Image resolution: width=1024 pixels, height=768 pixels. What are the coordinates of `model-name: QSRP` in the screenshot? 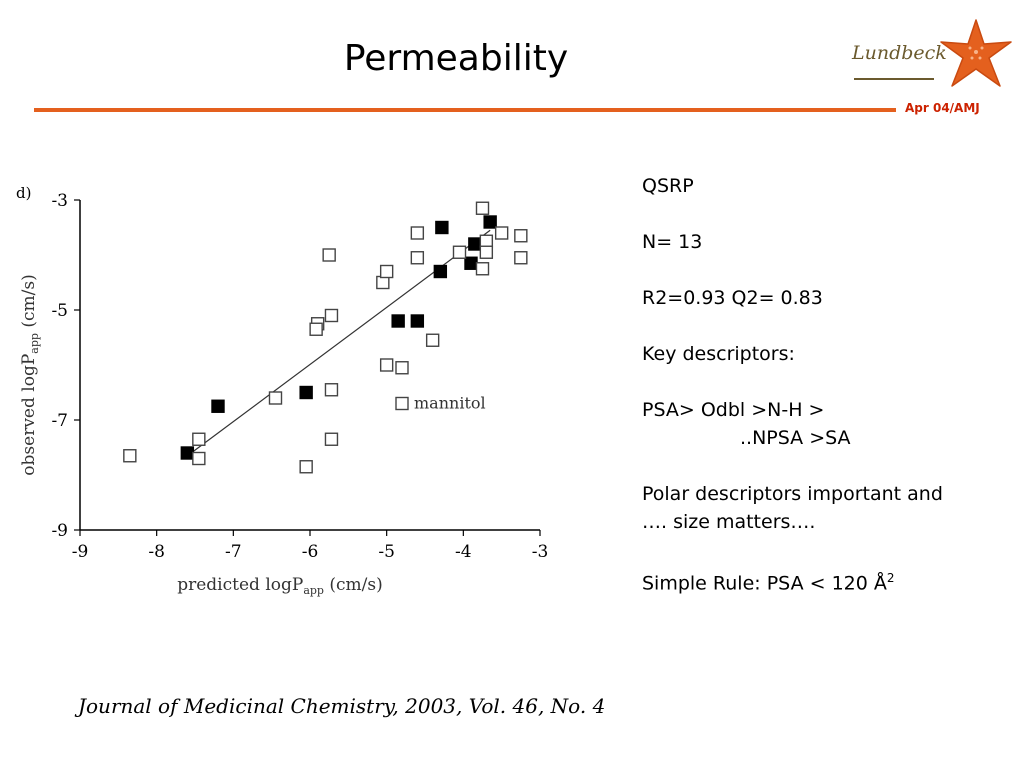 It's located at (668, 186).